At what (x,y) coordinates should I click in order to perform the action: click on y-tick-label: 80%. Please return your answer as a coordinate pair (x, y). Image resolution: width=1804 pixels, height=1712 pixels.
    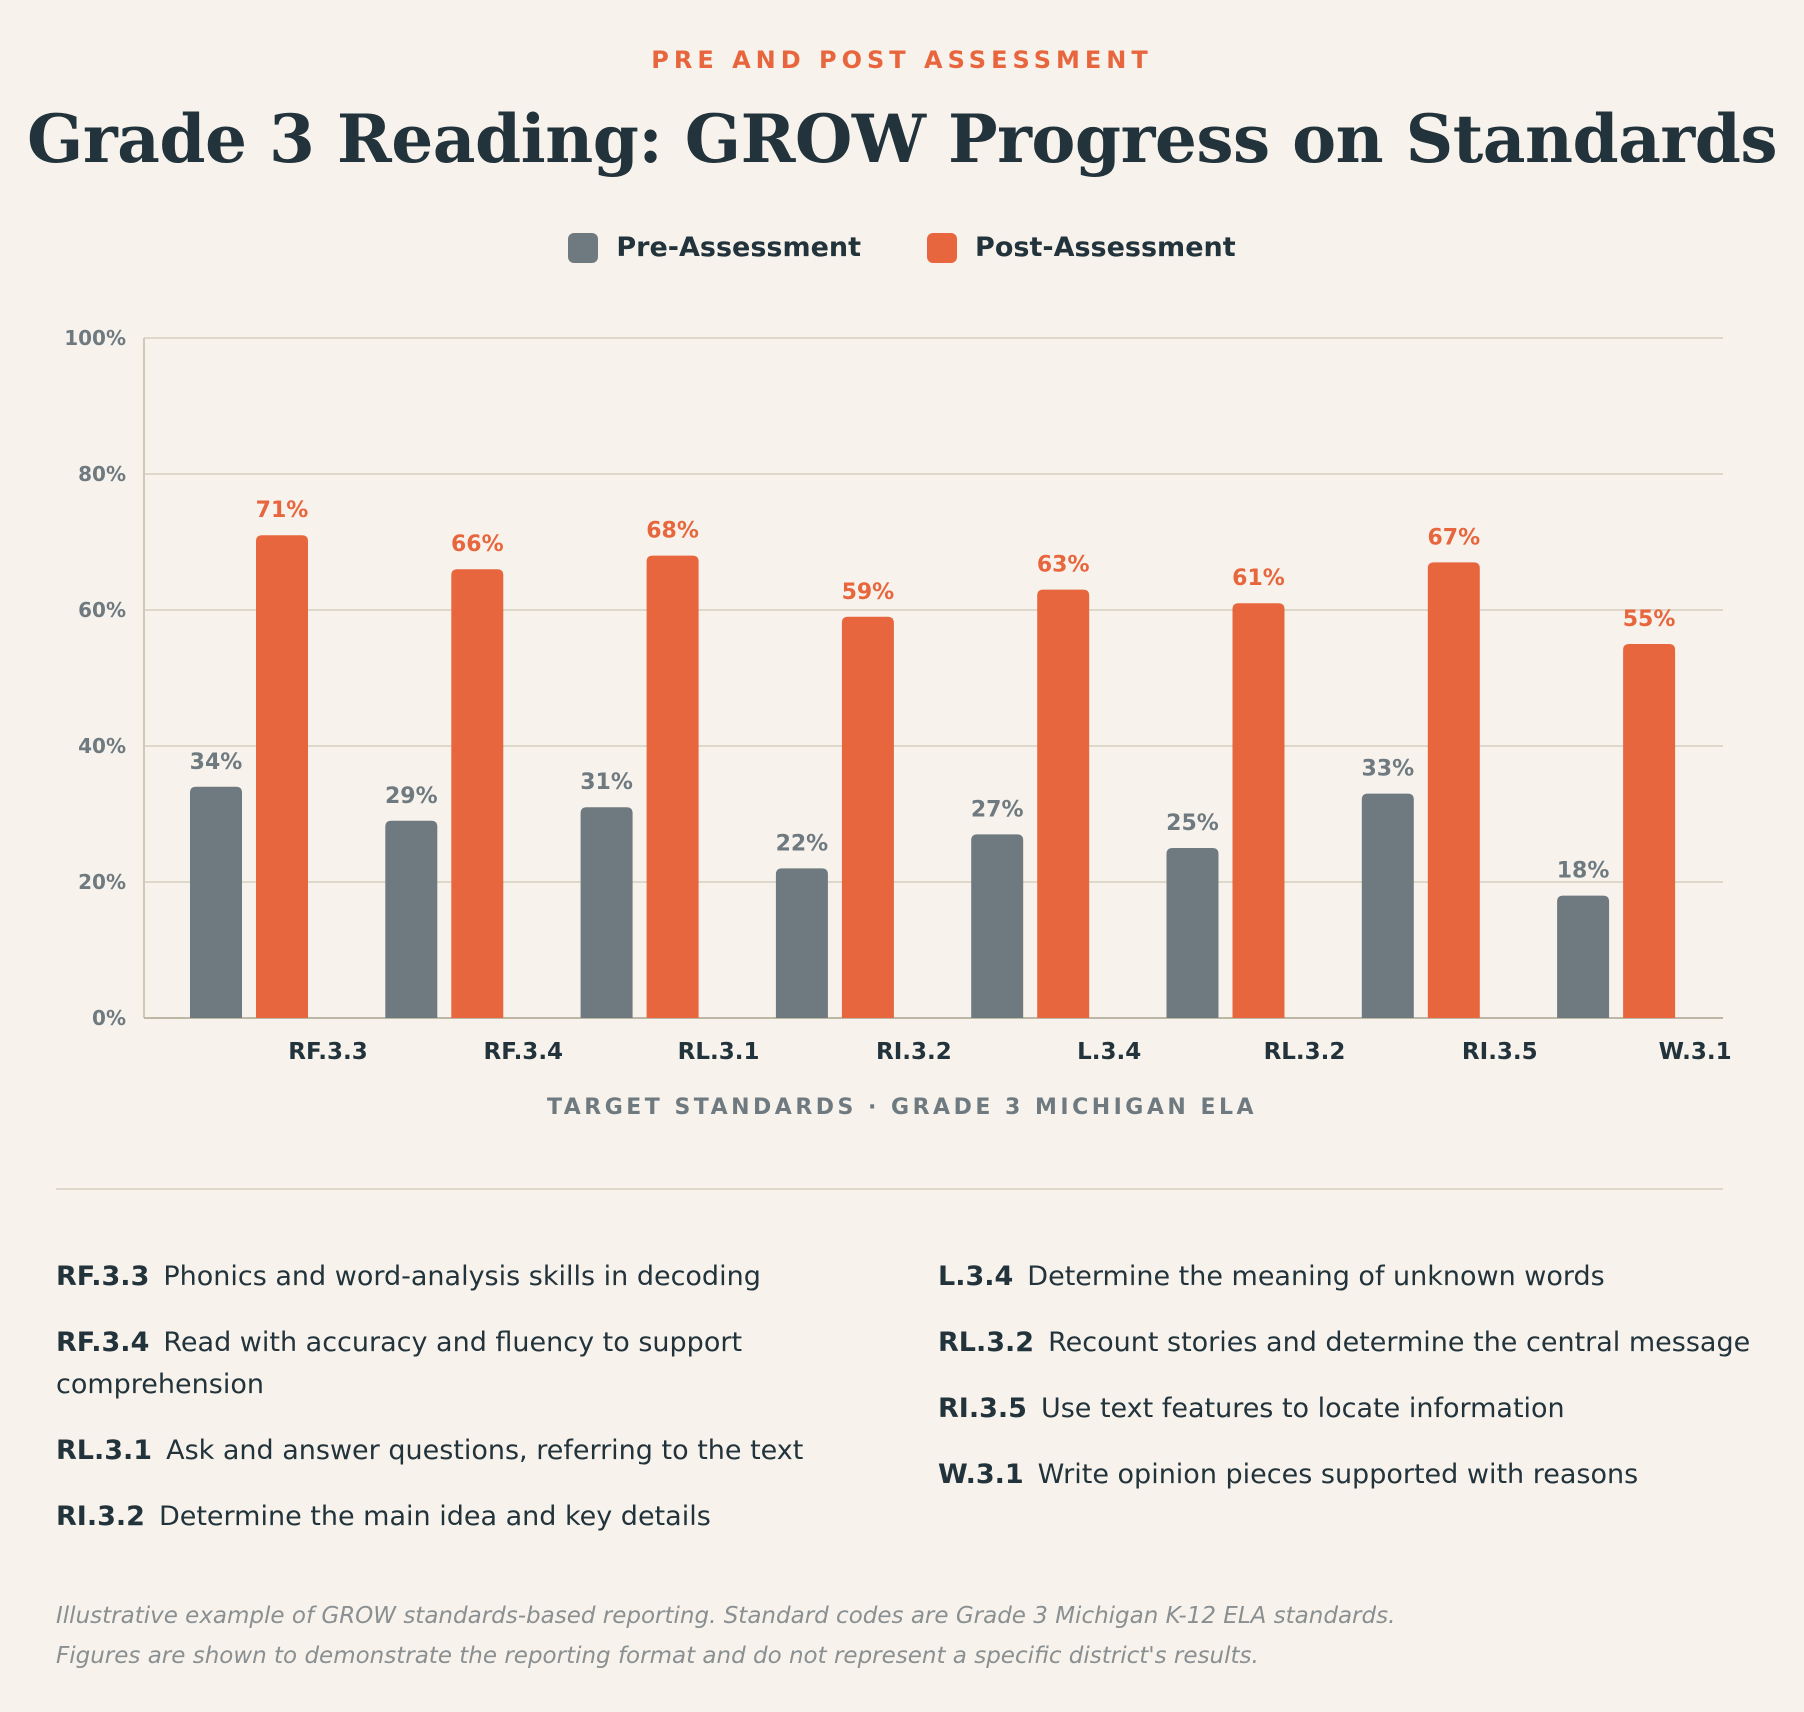
    Looking at the image, I should click on (102, 474).